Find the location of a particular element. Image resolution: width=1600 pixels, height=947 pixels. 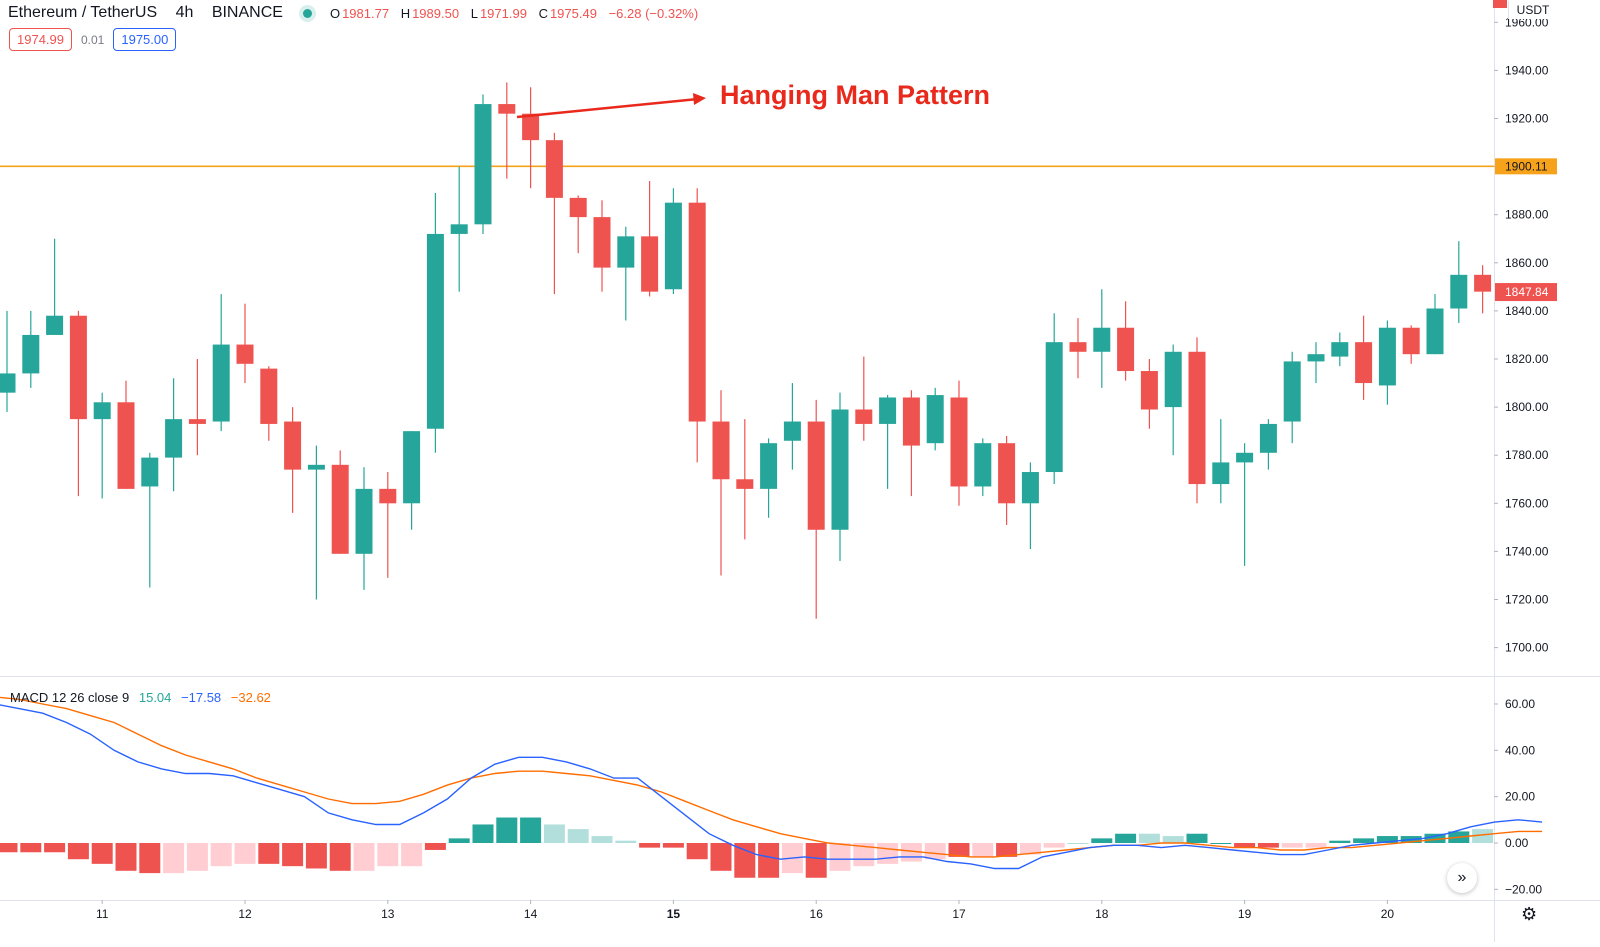

time-tick-label: 20 is located at coordinates (1388, 914).